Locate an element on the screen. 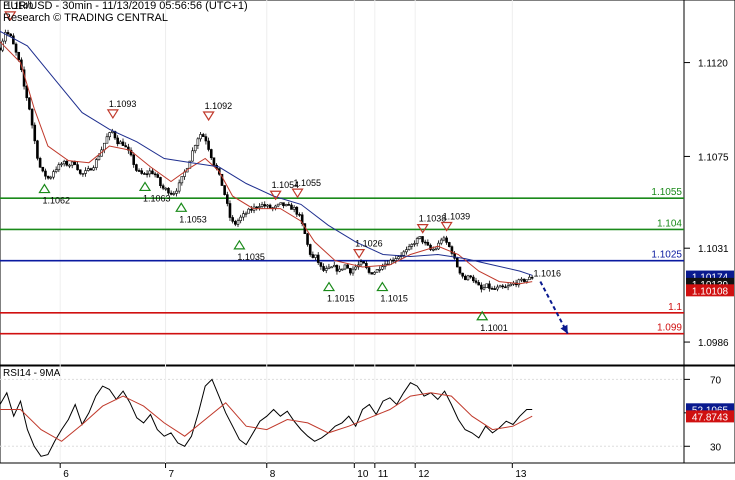 The width and height of the screenshot is (735, 480). swing-low-label: 1.1035 is located at coordinates (251, 257).